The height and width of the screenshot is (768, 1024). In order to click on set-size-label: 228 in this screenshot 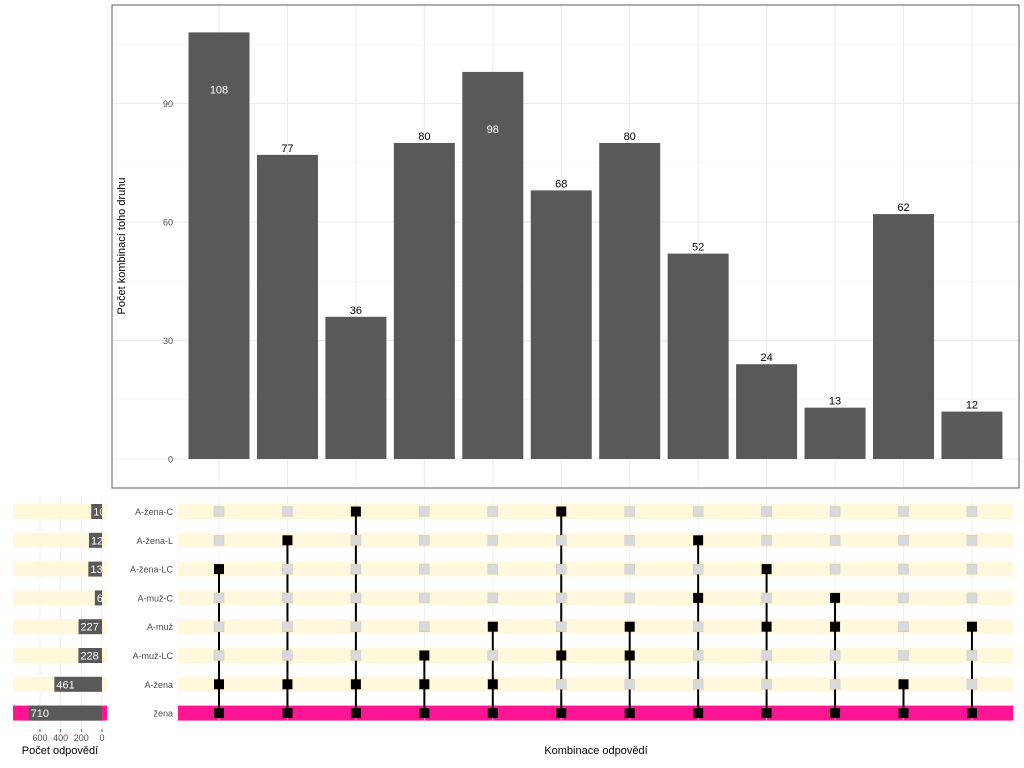, I will do `click(89, 657)`.